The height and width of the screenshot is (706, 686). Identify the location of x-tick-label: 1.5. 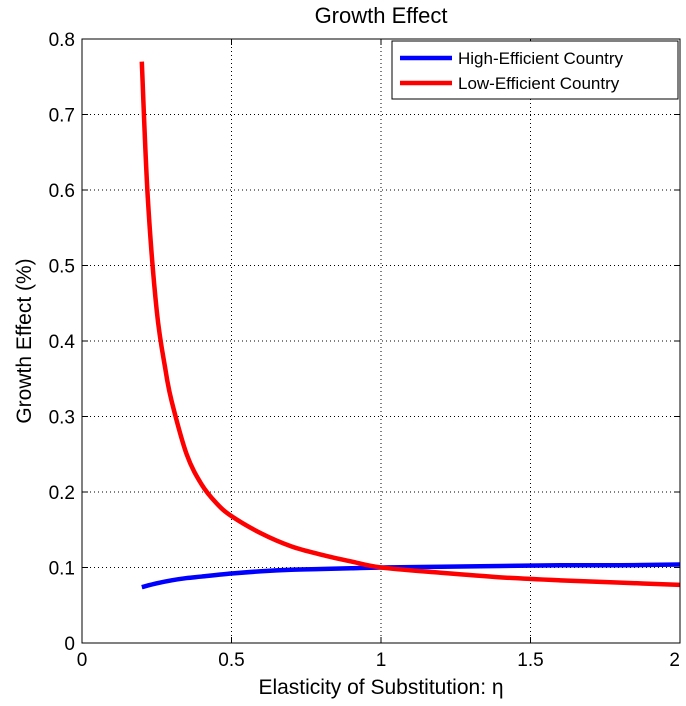
(530, 660).